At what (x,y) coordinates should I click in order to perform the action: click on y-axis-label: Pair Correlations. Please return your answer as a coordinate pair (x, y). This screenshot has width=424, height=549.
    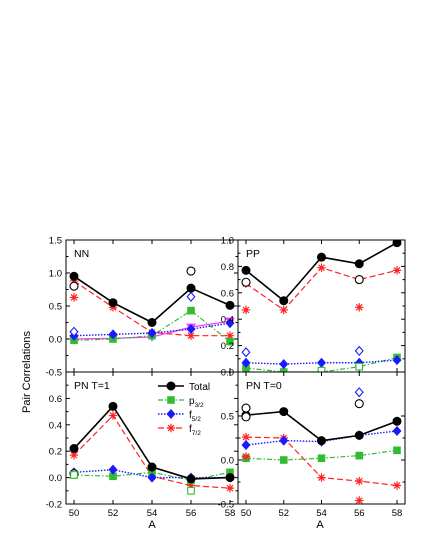
    Looking at the image, I should click on (27, 372).